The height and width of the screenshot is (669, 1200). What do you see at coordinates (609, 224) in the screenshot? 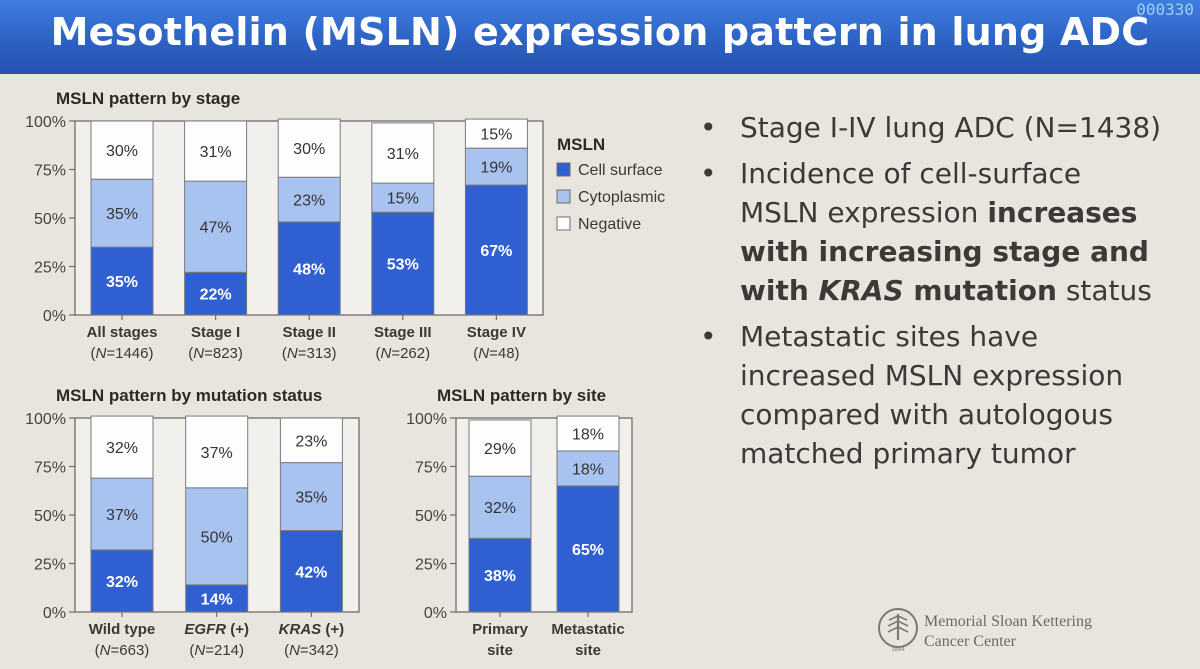
I see `legend-label: Negative` at bounding box center [609, 224].